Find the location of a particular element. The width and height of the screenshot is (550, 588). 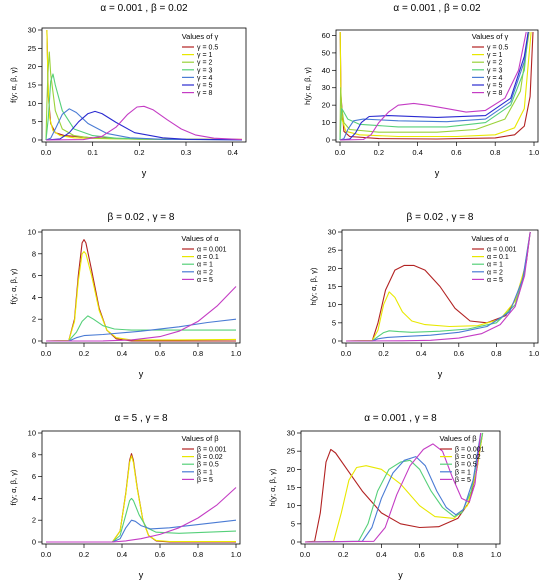

x-tick-label: 0.2 is located at coordinates (379, 152).